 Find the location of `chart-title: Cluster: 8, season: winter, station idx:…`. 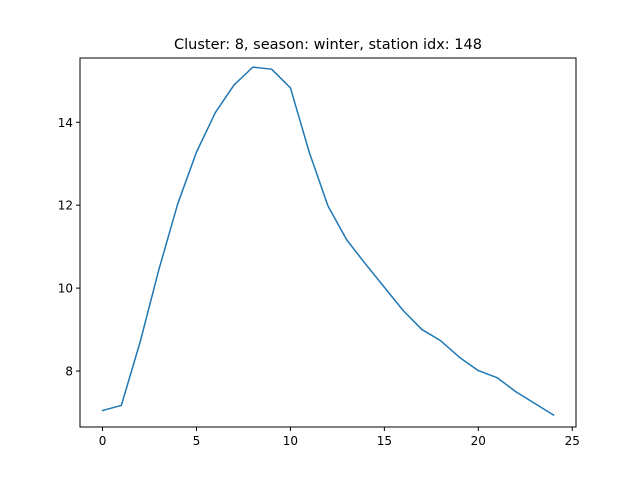

chart-title: Cluster: 8, season: winter, station idx:… is located at coordinates (328, 45).